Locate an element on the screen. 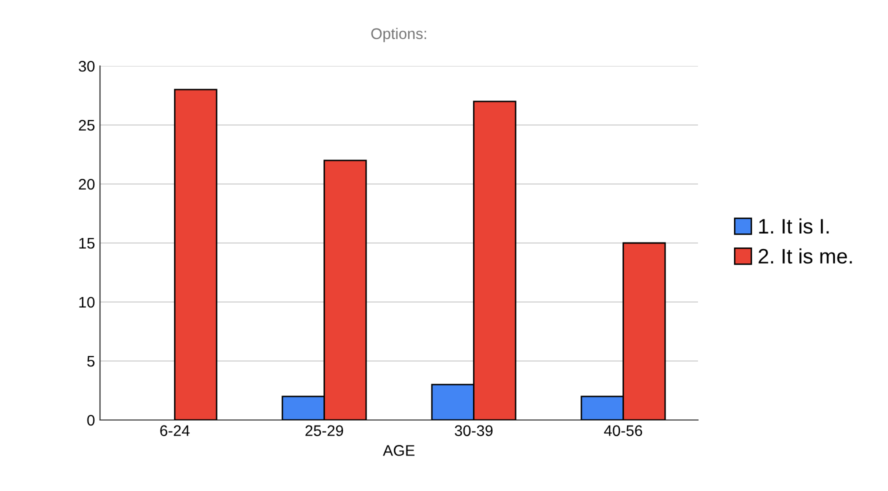 This screenshot has width=888, height=491. chart-title: Options: is located at coordinates (398, 35).